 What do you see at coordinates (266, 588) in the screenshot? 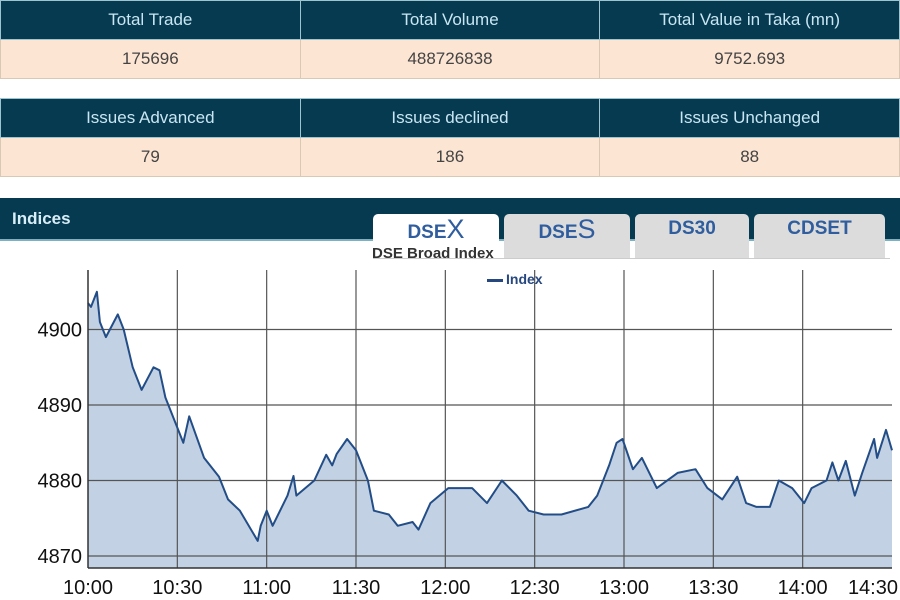
I see `x-tick-label: 11:00` at bounding box center [266, 588].